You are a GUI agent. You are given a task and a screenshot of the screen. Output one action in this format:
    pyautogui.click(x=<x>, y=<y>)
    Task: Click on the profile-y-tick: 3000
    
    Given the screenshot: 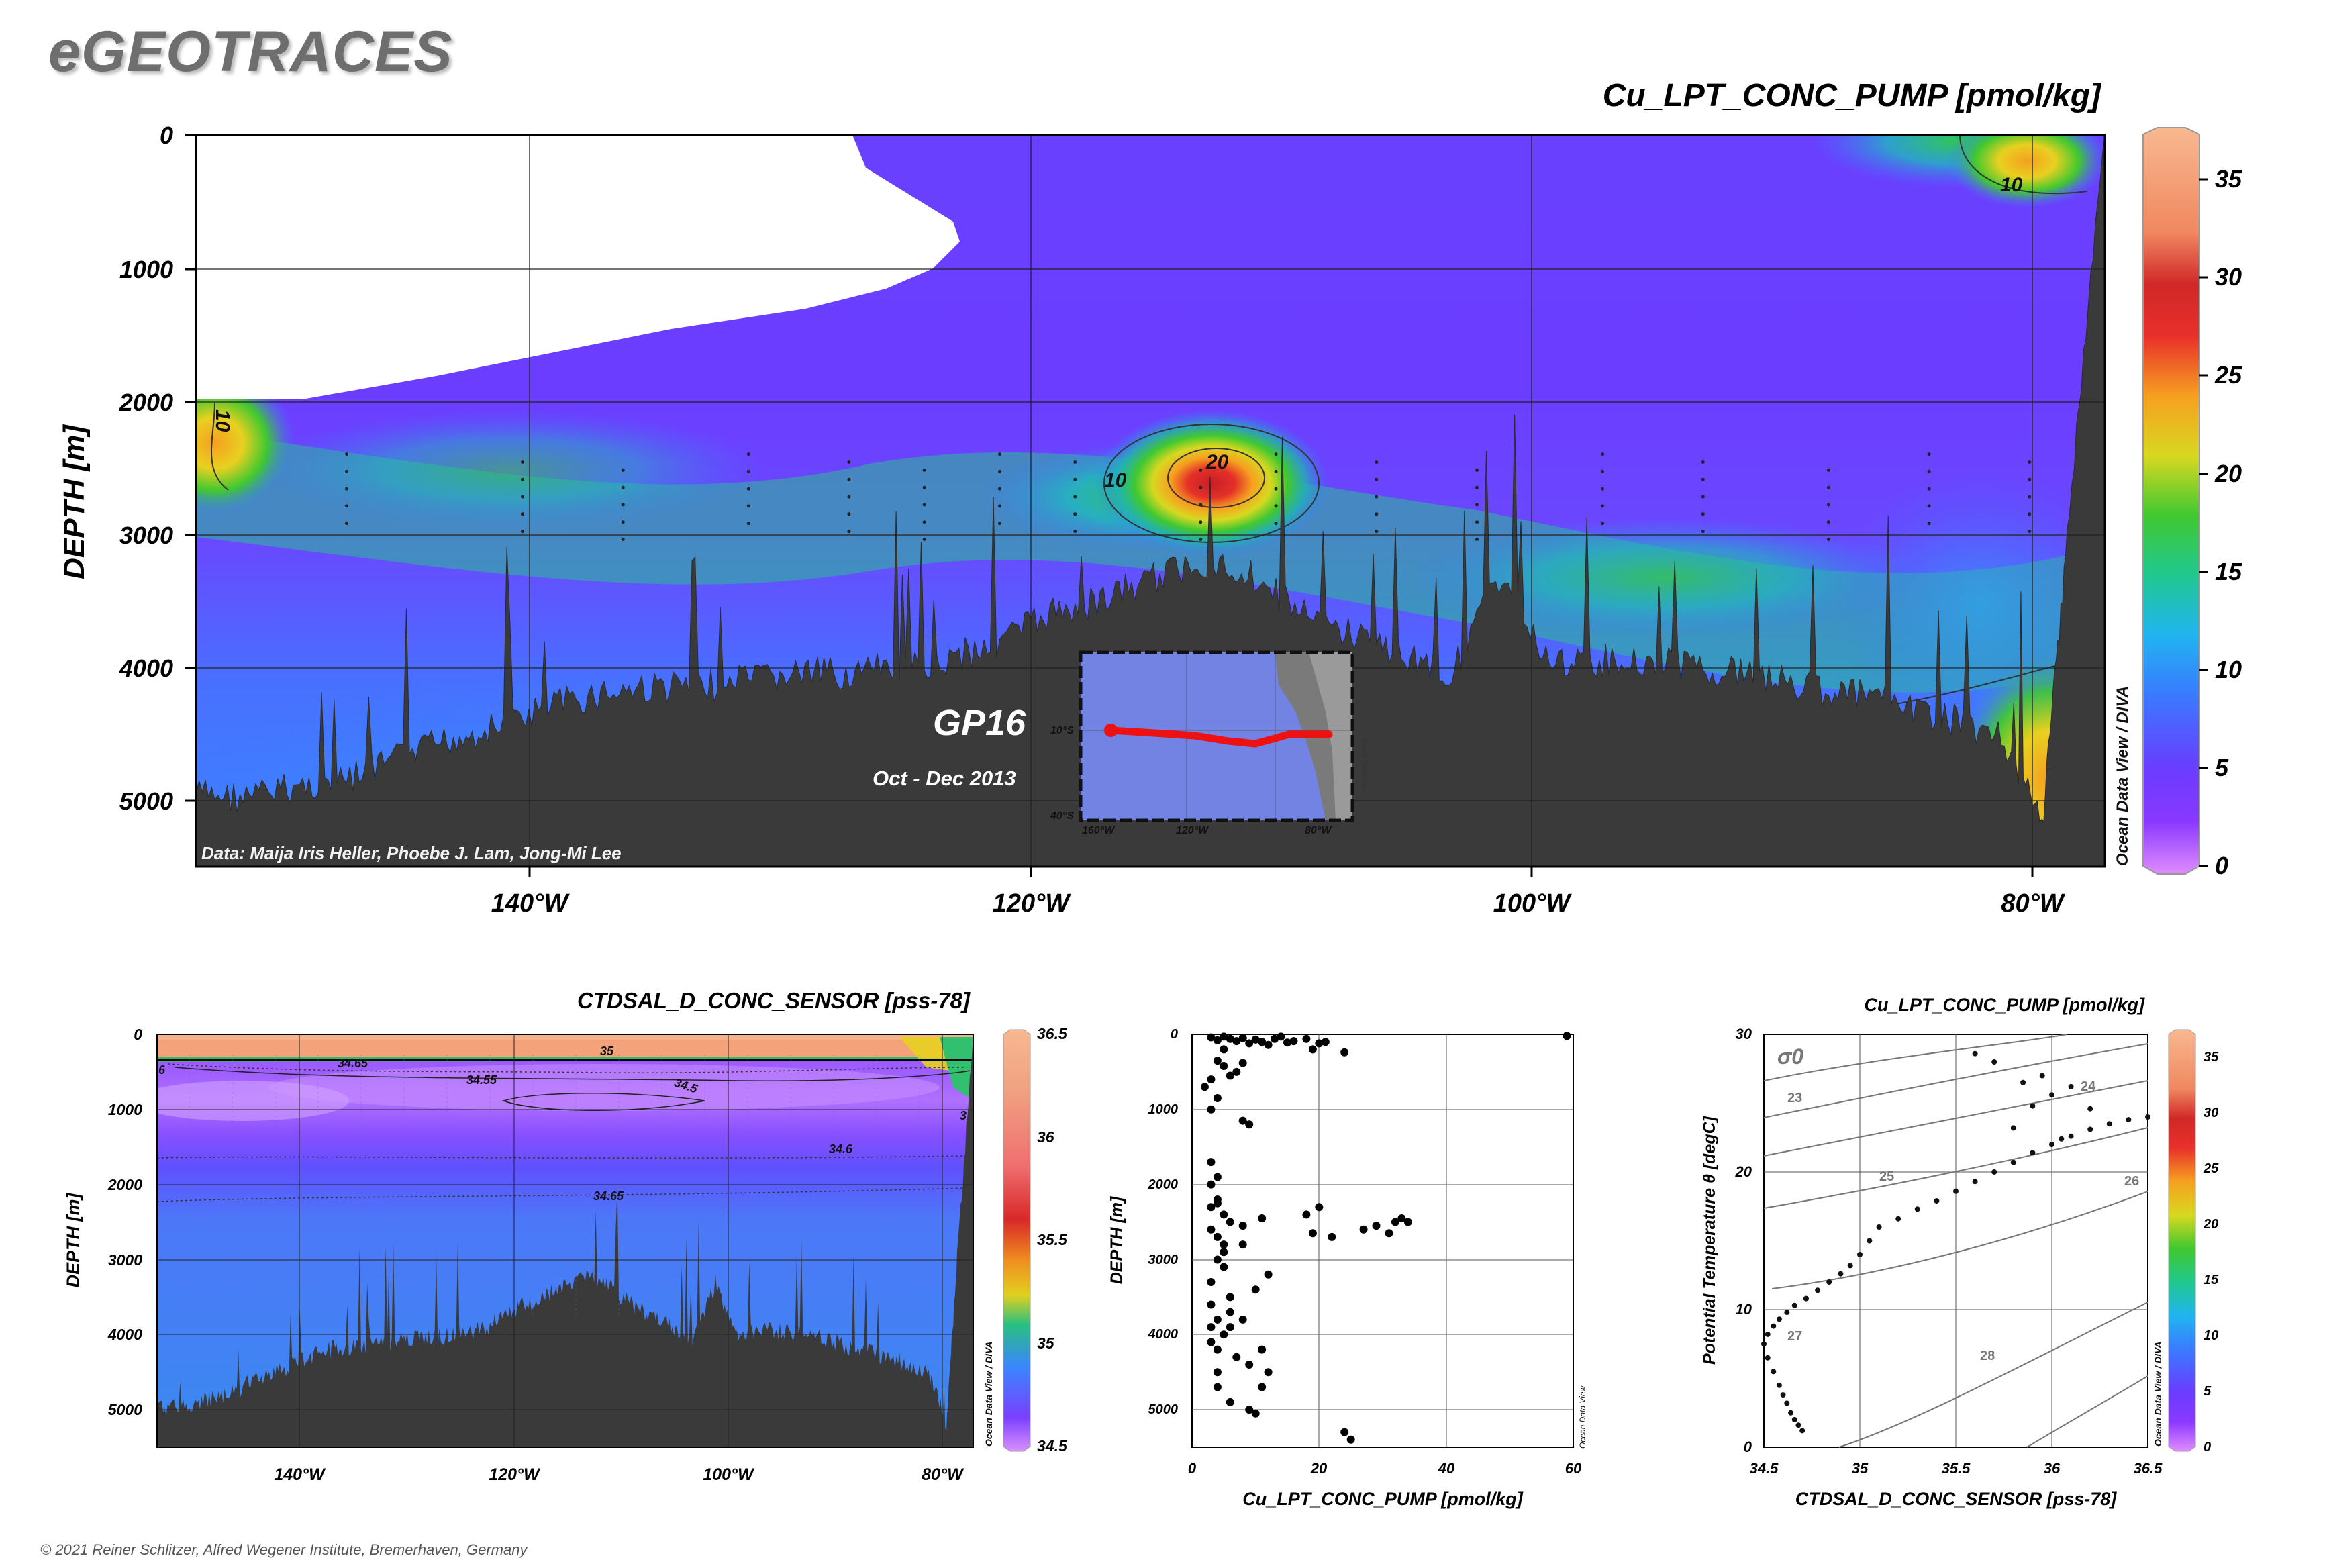 What is the action you would take?
    pyautogui.click(x=1163, y=1260)
    